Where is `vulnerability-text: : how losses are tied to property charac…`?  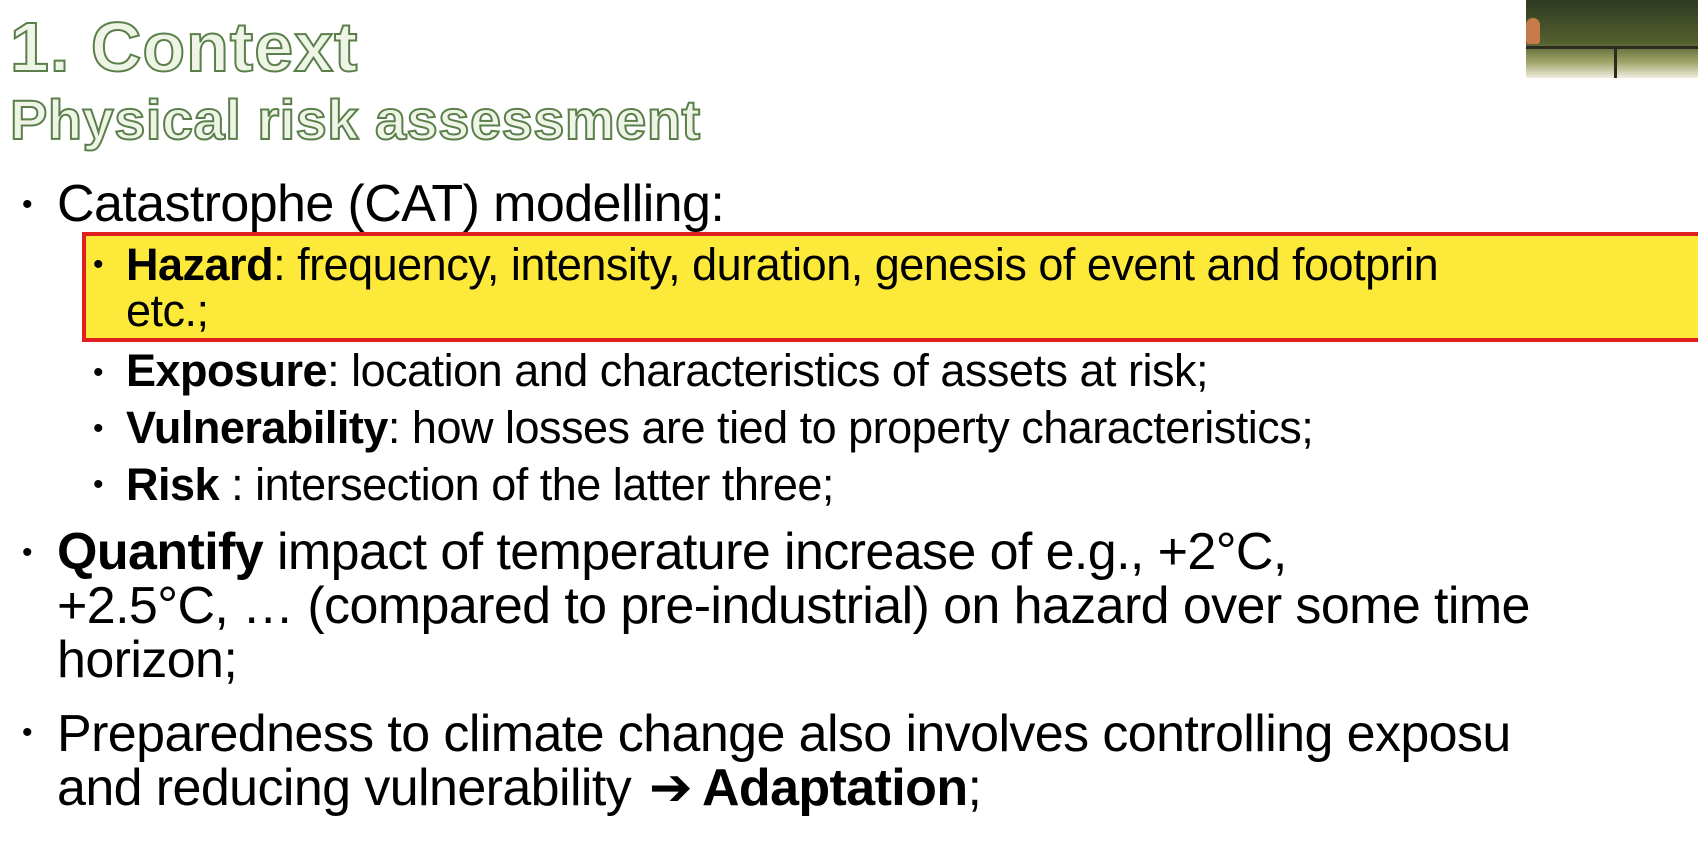
vulnerability-text: : how losses are tied to property charac… is located at coordinates (850, 427).